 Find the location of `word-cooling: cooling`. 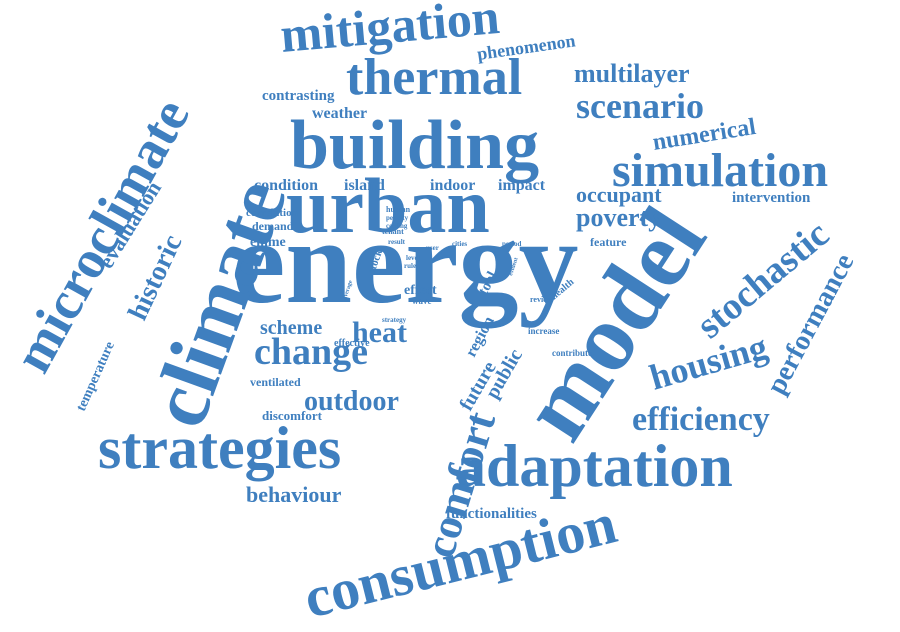

word-cooling: cooling is located at coordinates (397, 226).